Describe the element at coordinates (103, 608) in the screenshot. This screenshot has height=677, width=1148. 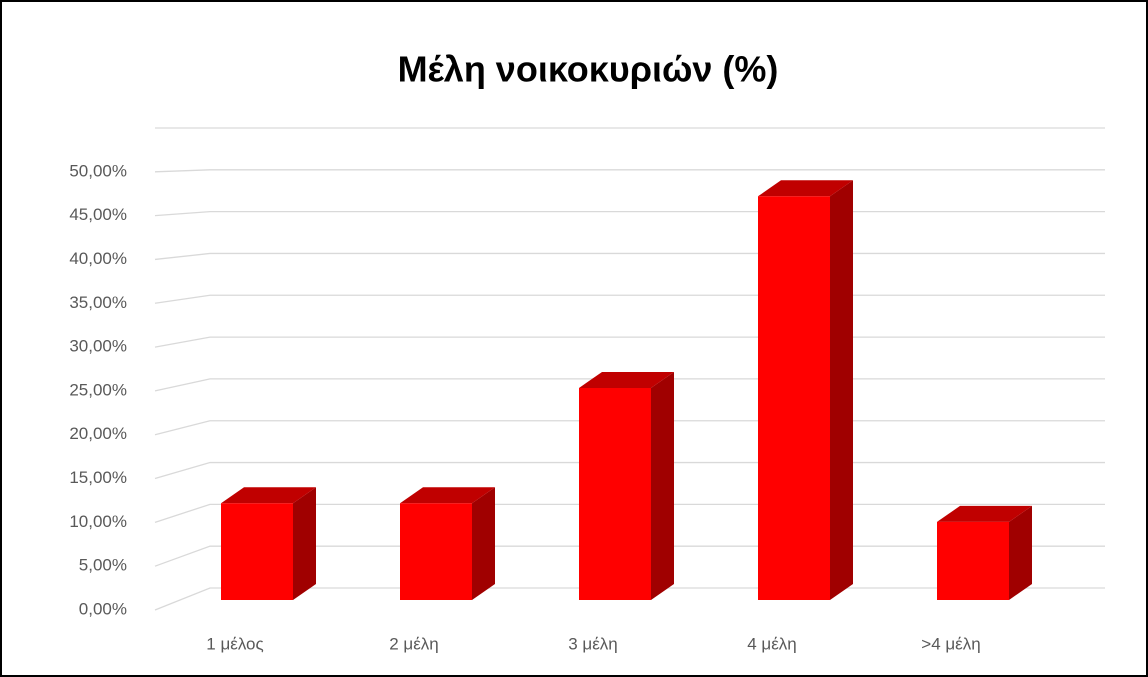
I see `y-tick-label: 0,00%` at that location.